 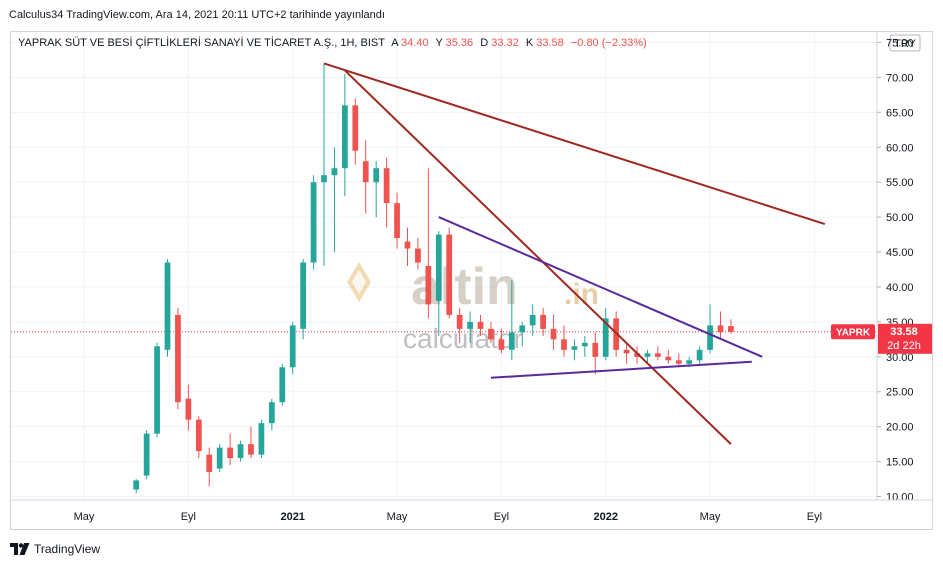 I want to click on y-tick-label: 70.00, so click(x=900, y=78).